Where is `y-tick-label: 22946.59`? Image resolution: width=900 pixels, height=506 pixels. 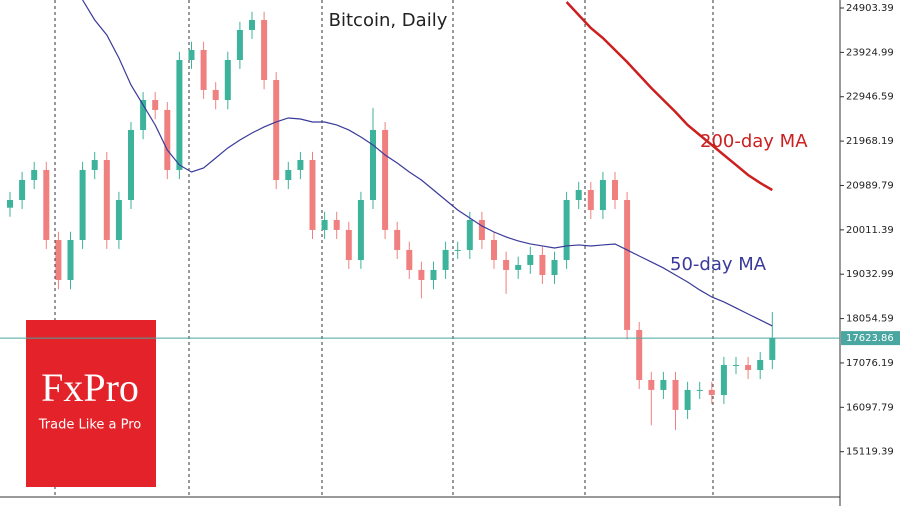
y-tick-label: 22946.59 is located at coordinates (870, 97).